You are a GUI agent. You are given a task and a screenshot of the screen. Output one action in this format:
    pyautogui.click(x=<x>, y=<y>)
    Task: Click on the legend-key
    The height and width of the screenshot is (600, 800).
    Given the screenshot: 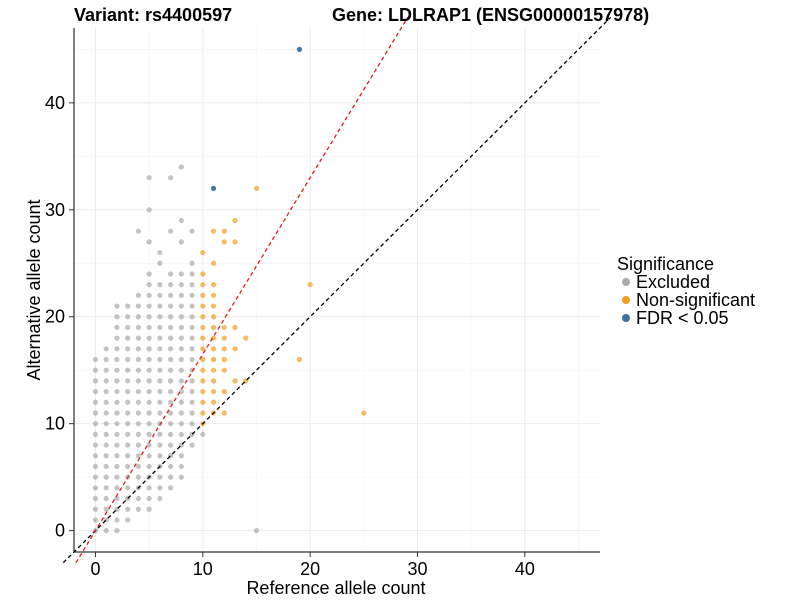 What is the action you would take?
    pyautogui.click(x=626, y=300)
    